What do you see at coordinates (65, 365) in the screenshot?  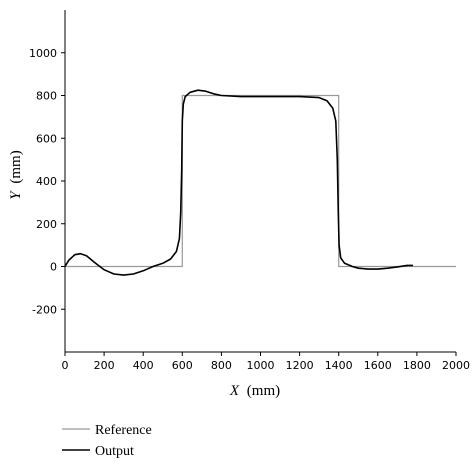 I see `x-tick-label: 0` at bounding box center [65, 365].